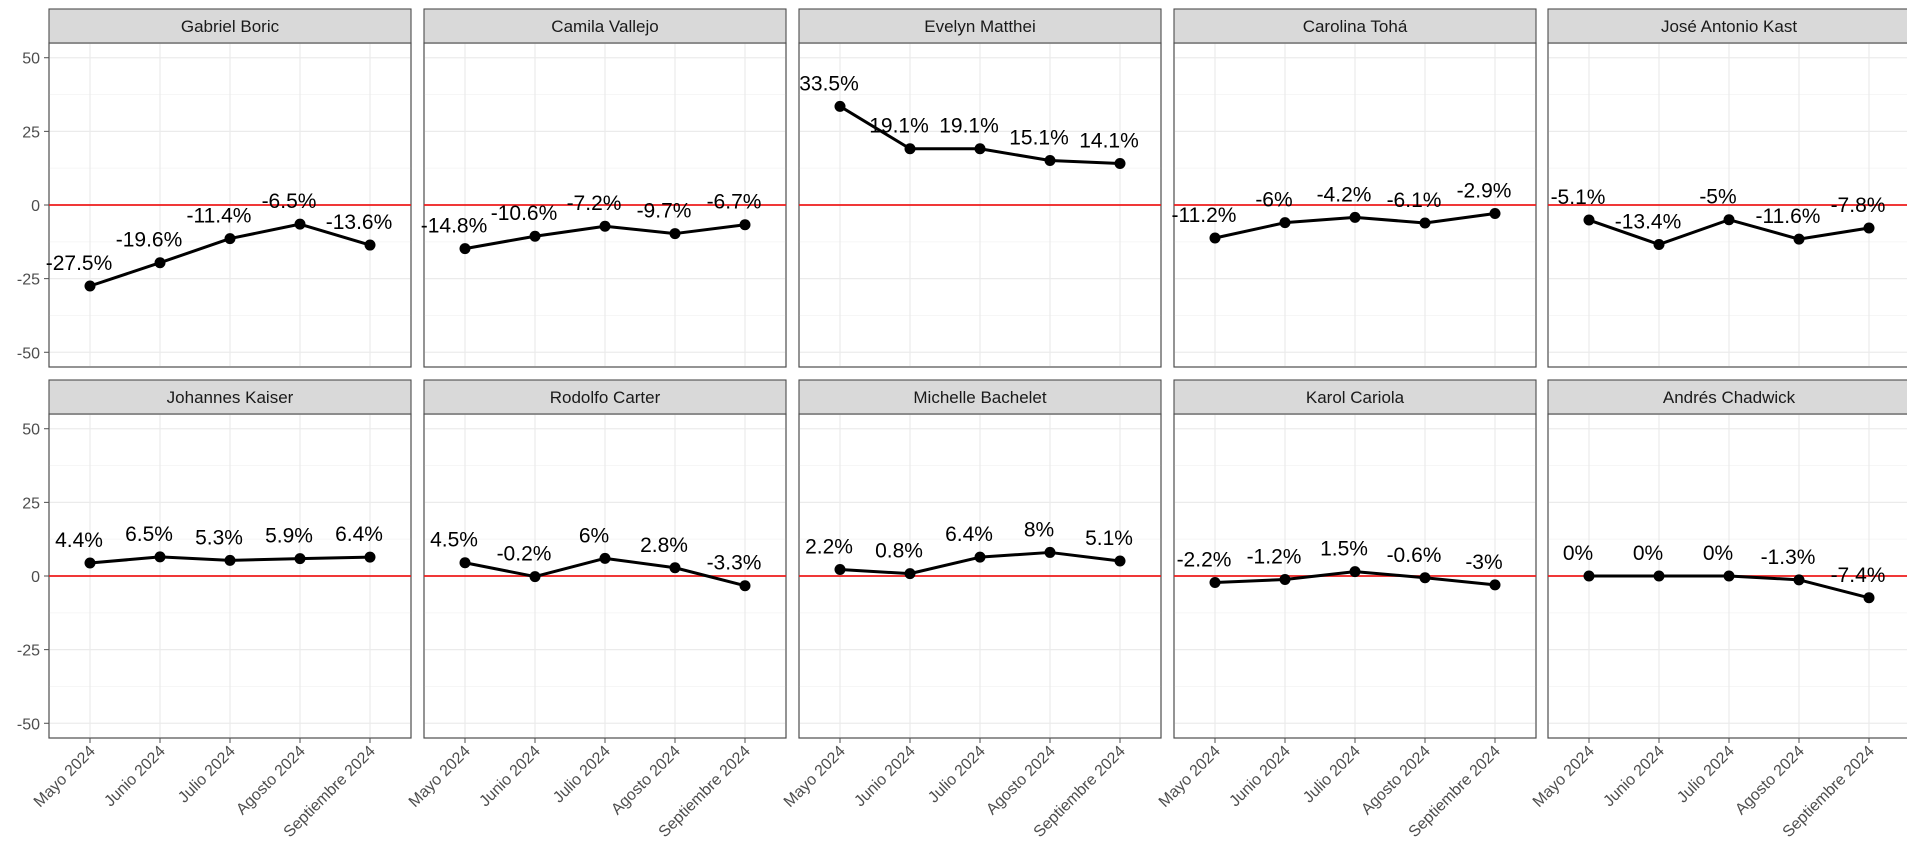 This screenshot has width=1907, height=855. I want to click on facet-title: Evelyn Matthei, so click(980, 26).